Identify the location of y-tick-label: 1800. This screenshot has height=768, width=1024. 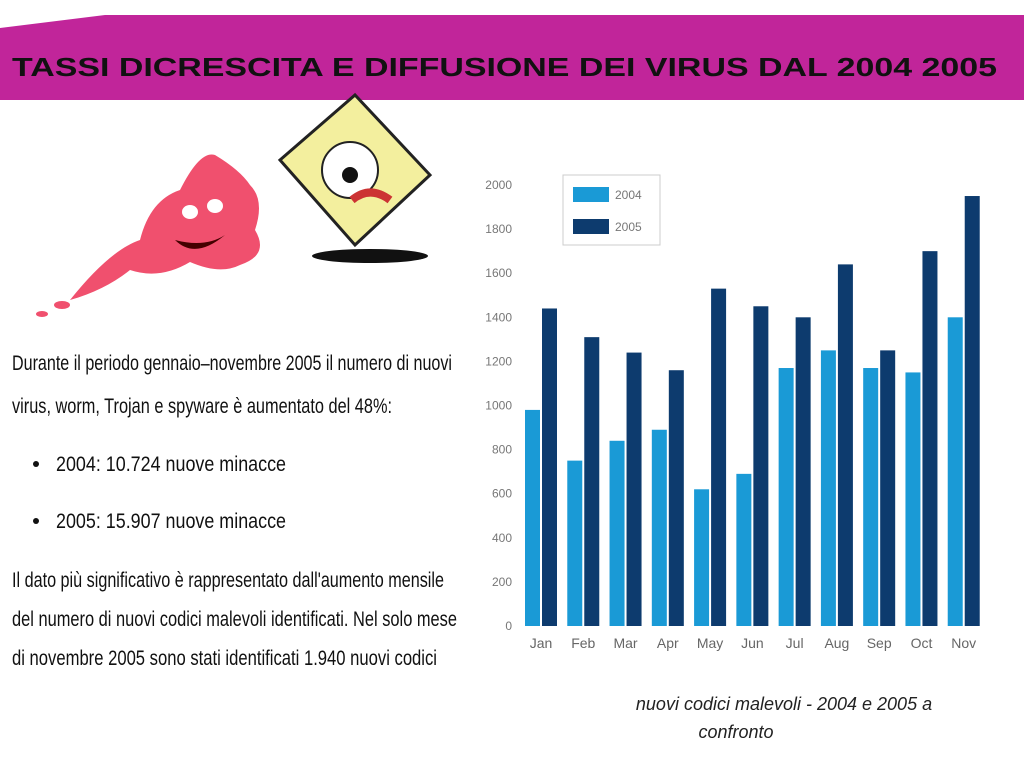
(498, 229).